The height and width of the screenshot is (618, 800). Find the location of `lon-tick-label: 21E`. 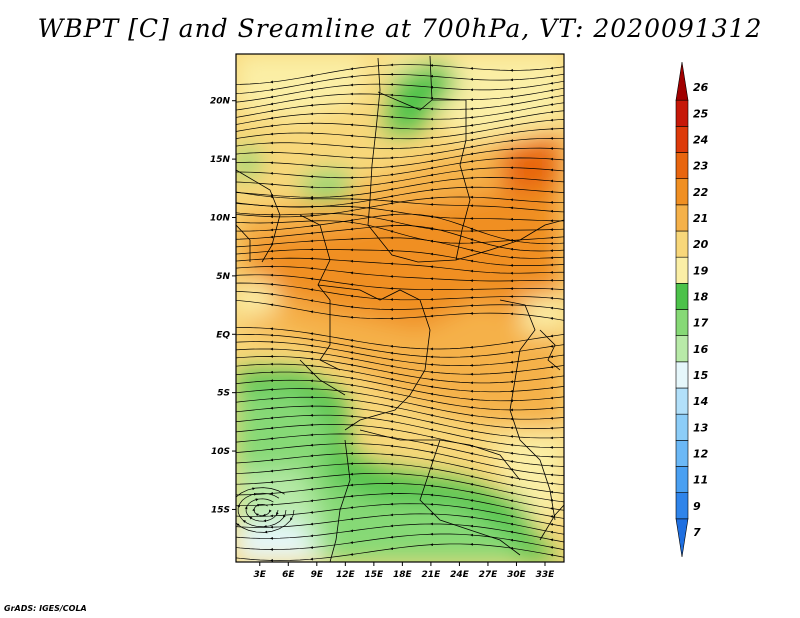

lon-tick-label: 21E is located at coordinates (432, 575).